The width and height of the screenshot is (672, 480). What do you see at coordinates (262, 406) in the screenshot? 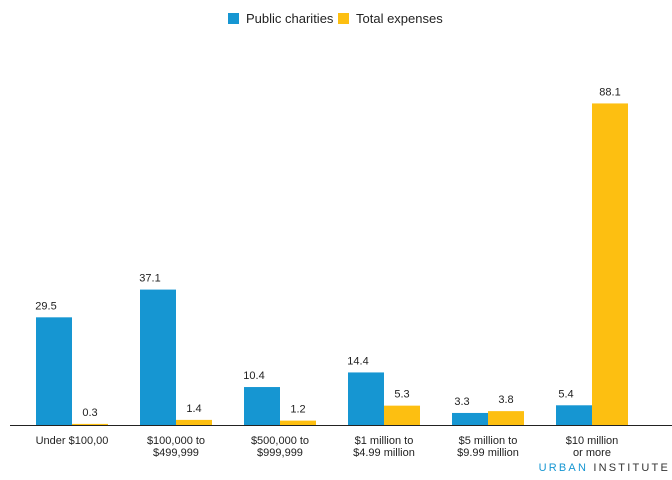
I see `bar-series1-cat3` at bounding box center [262, 406].